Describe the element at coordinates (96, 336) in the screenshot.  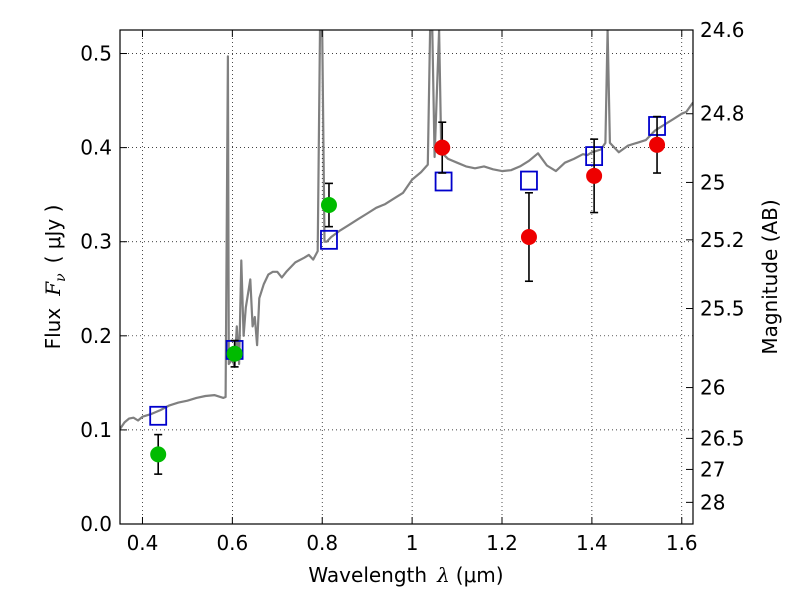
I see `y-tick-label: 0.2` at that location.